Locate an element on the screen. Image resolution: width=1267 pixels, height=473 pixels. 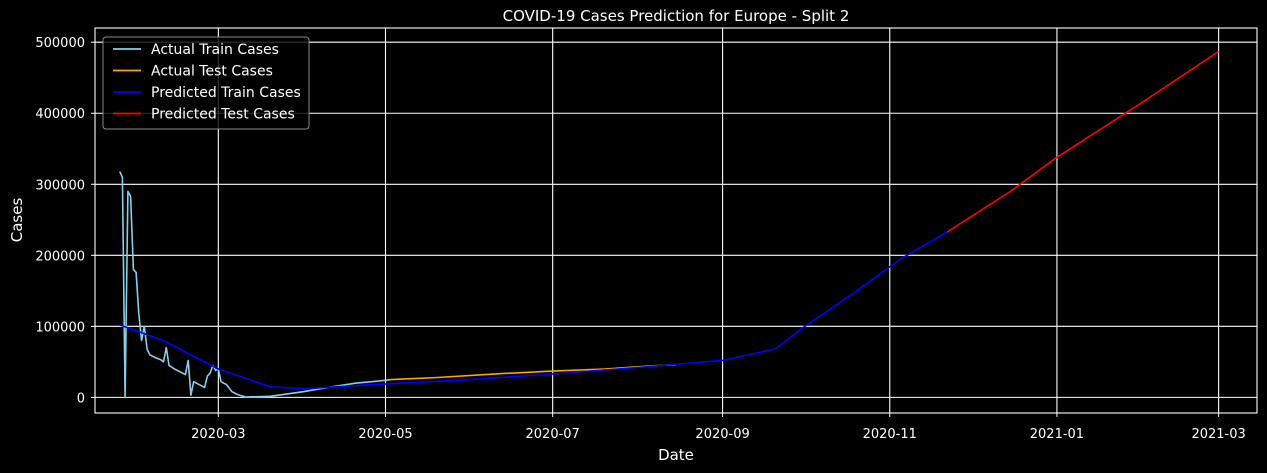
x-tick-label: 2020-03 is located at coordinates (218, 434).